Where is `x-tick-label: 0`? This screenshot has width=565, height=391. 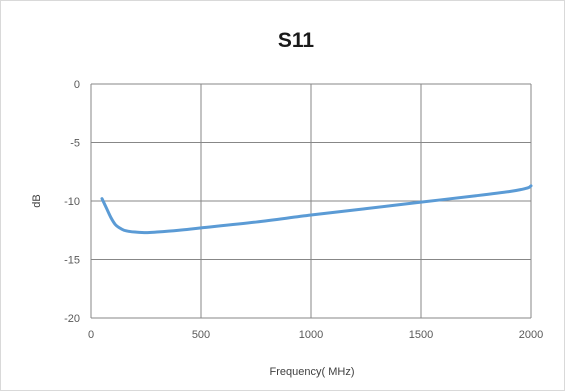 x-tick-label: 0 is located at coordinates (91, 335).